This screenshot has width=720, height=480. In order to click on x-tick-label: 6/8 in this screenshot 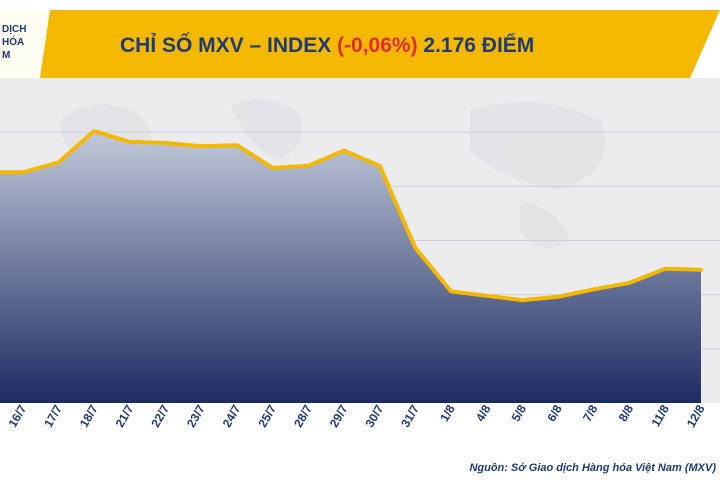, I will do `click(554, 413)`.